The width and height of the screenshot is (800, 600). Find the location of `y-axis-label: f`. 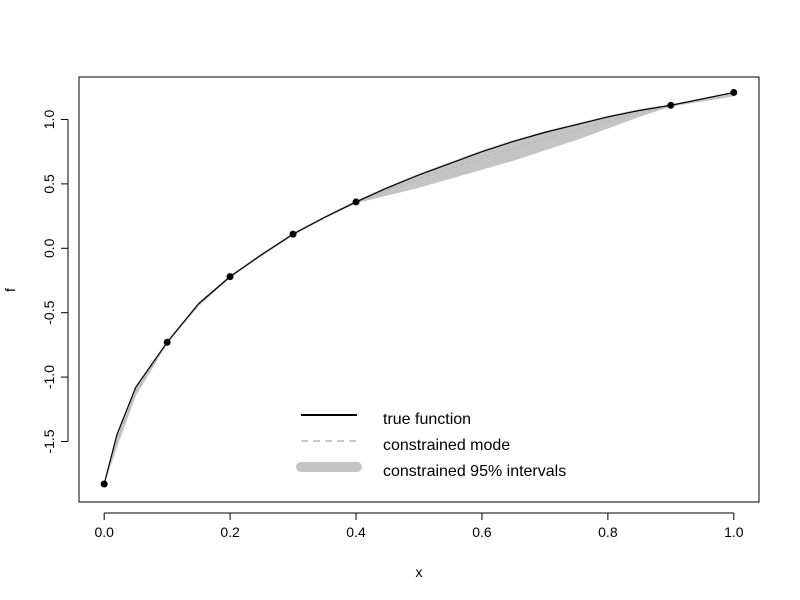

y-axis-label: f is located at coordinates (10, 290).